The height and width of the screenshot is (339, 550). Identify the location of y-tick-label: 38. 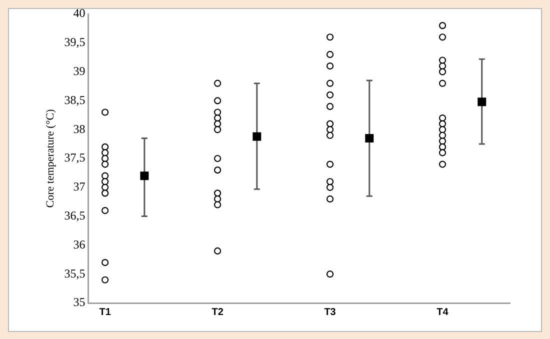
(79, 129).